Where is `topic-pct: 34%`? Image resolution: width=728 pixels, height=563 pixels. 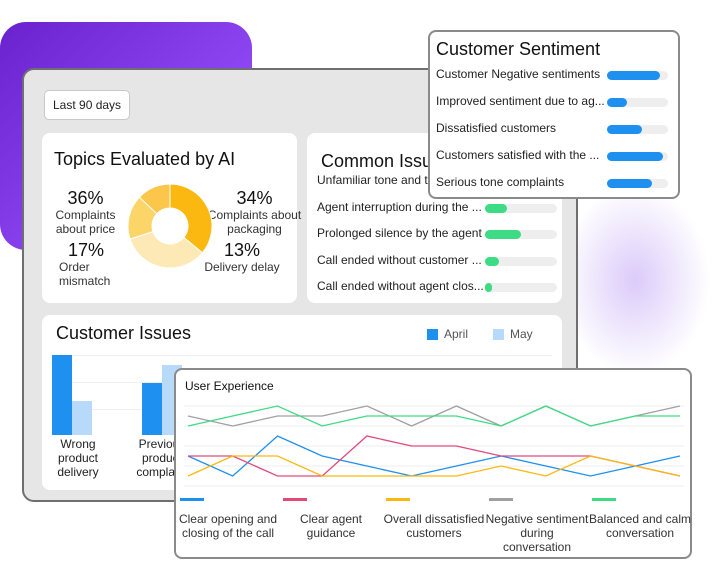
topic-pct: 34% is located at coordinates (254, 198).